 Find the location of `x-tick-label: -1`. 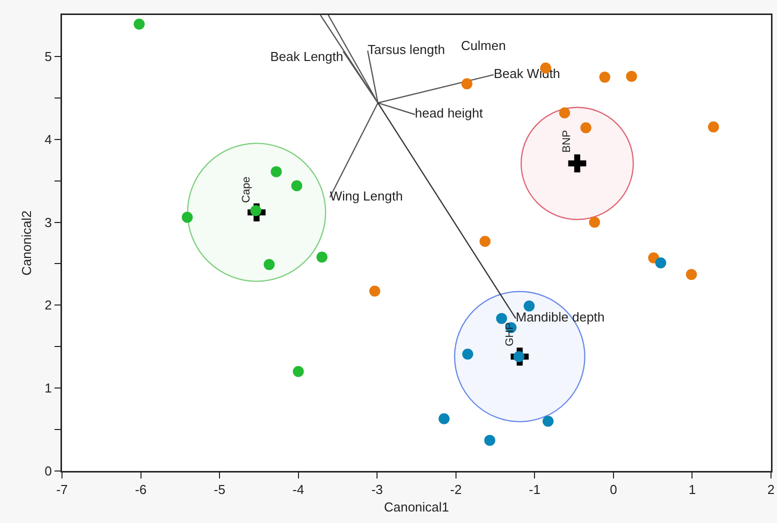

x-tick-label: -1 is located at coordinates (534, 490).